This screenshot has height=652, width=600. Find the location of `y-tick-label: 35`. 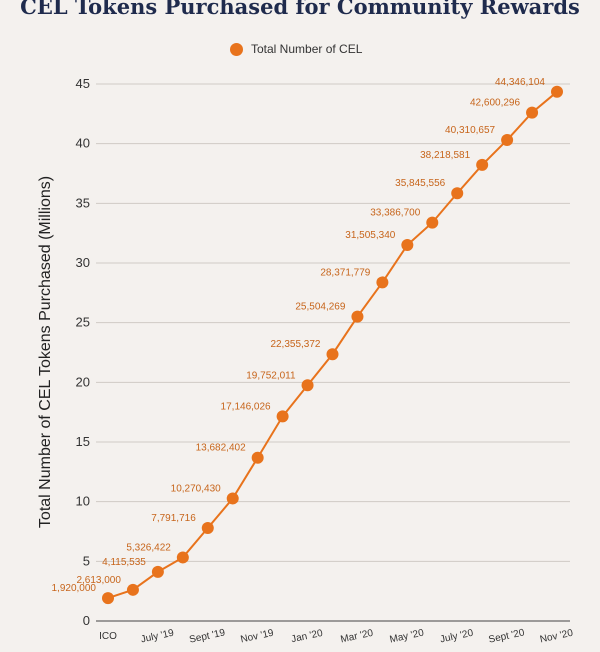

y-tick-label: 35 is located at coordinates (83, 202).